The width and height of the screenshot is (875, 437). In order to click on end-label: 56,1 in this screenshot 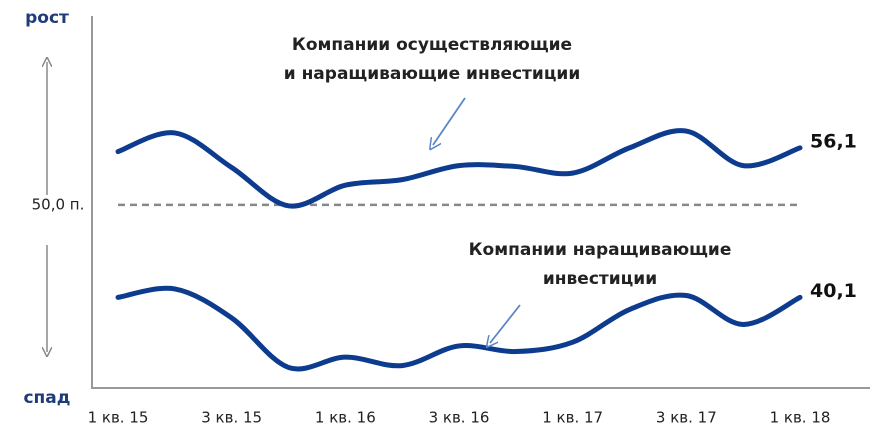, I will do `click(833, 141)`.